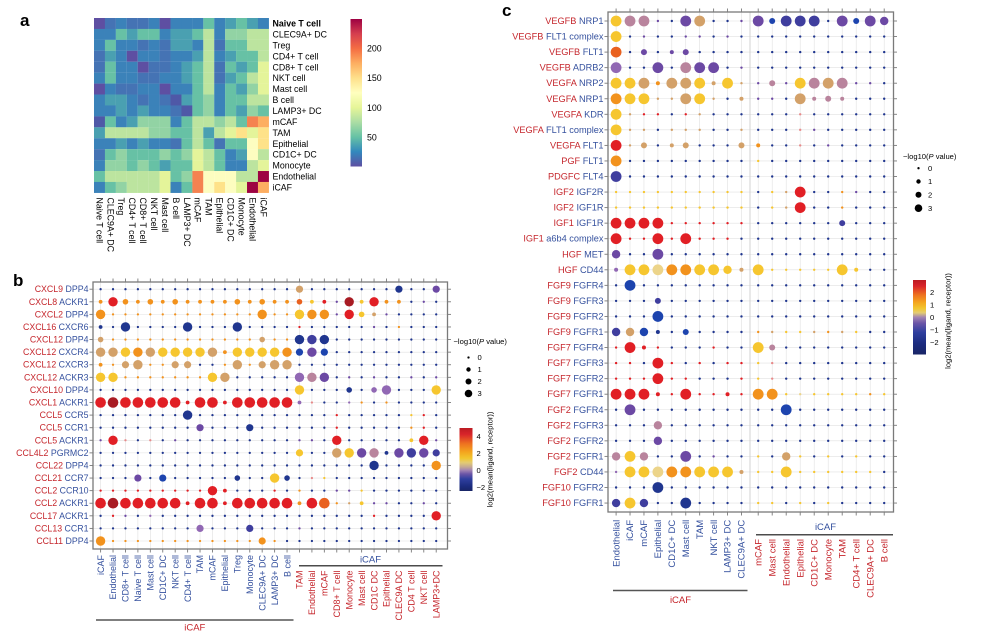 Image resolution: width=982 pixels, height=639 pixels. I want to click on svg-text: CD4 T cell, so click(412, 592).